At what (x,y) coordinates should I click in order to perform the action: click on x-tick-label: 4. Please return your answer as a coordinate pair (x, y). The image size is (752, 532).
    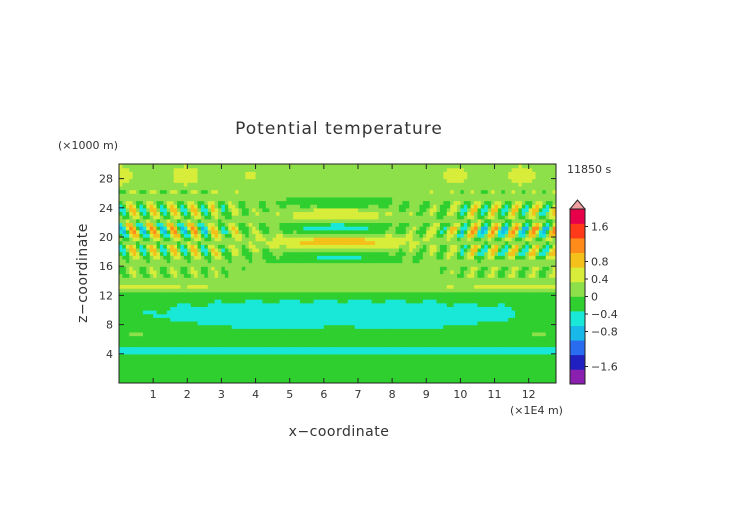
    Looking at the image, I should click on (255, 394).